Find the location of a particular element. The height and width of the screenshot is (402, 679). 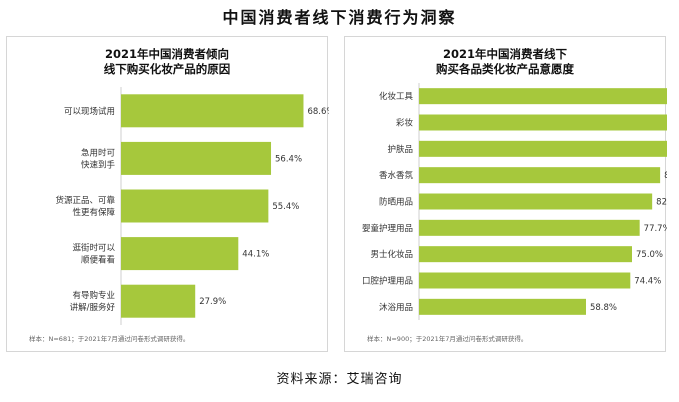

source-note: 资料来源：艾瑞咨询 is located at coordinates (339, 379).